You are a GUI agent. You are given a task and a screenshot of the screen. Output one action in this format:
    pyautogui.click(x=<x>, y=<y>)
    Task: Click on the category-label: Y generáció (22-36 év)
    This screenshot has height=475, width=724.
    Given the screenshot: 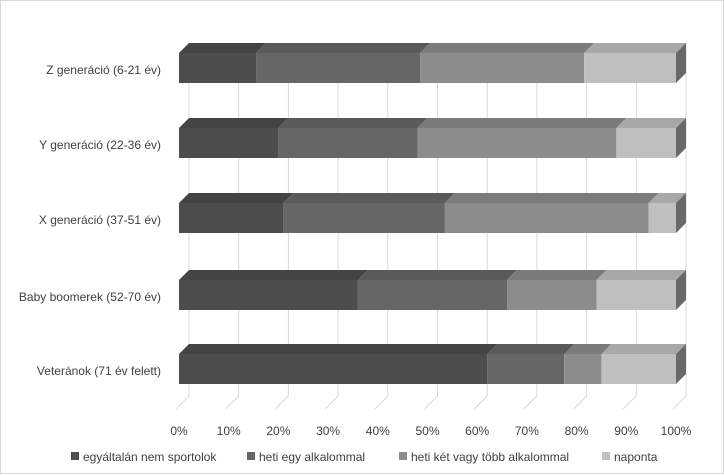 What is the action you would take?
    pyautogui.click(x=100, y=145)
    